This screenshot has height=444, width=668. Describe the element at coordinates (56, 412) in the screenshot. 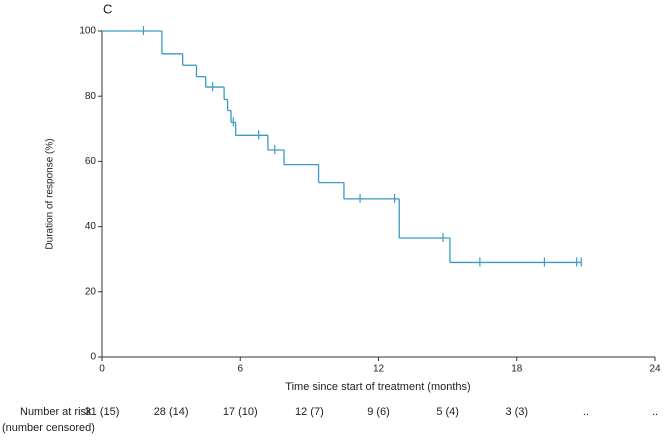

I see `risk-table-title: Number at risk` at that location.